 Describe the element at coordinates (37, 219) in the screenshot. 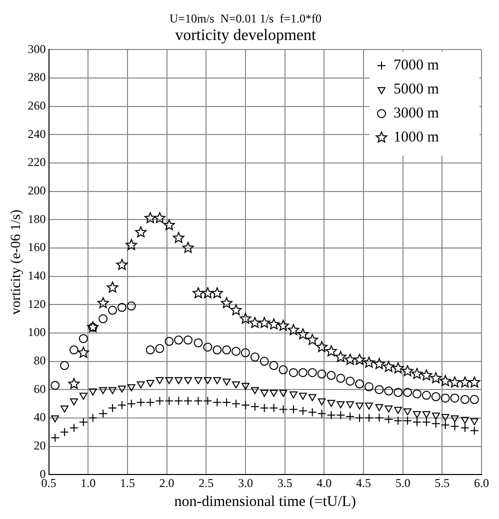

I see `y-tick-label: 180` at that location.